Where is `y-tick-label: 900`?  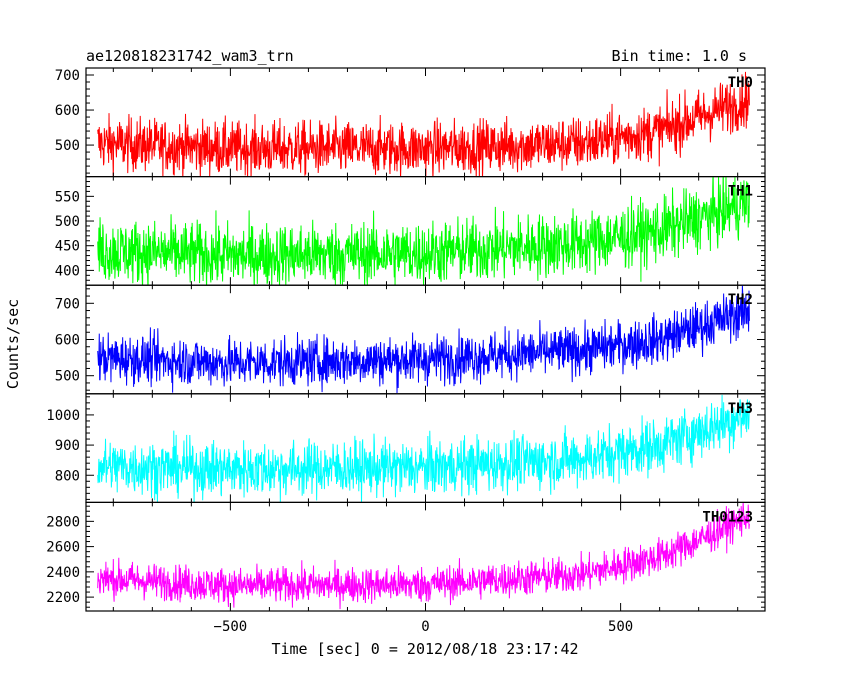 y-tick-label: 900 is located at coordinates (67, 446).